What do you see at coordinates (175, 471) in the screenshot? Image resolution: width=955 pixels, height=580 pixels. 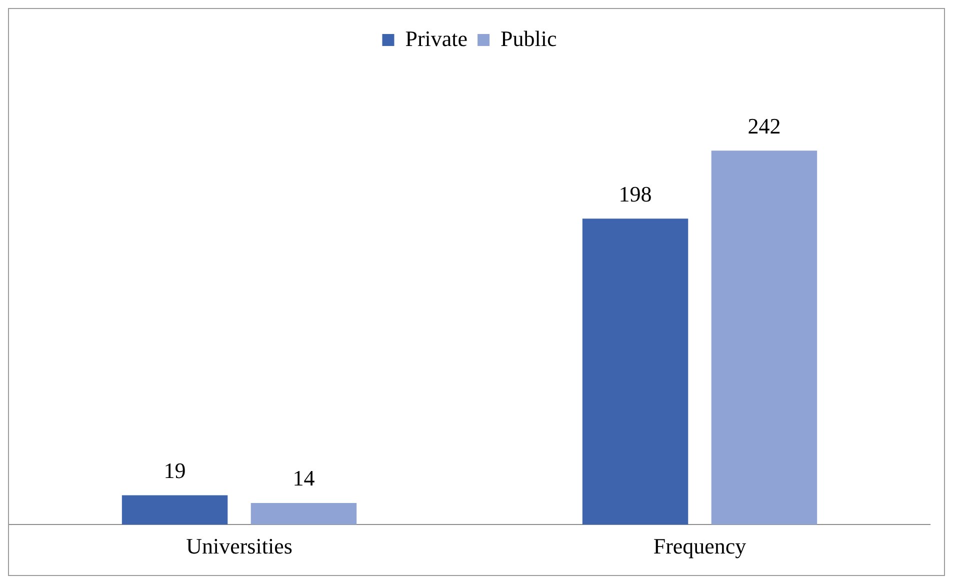 I see `data-label: 19` at bounding box center [175, 471].